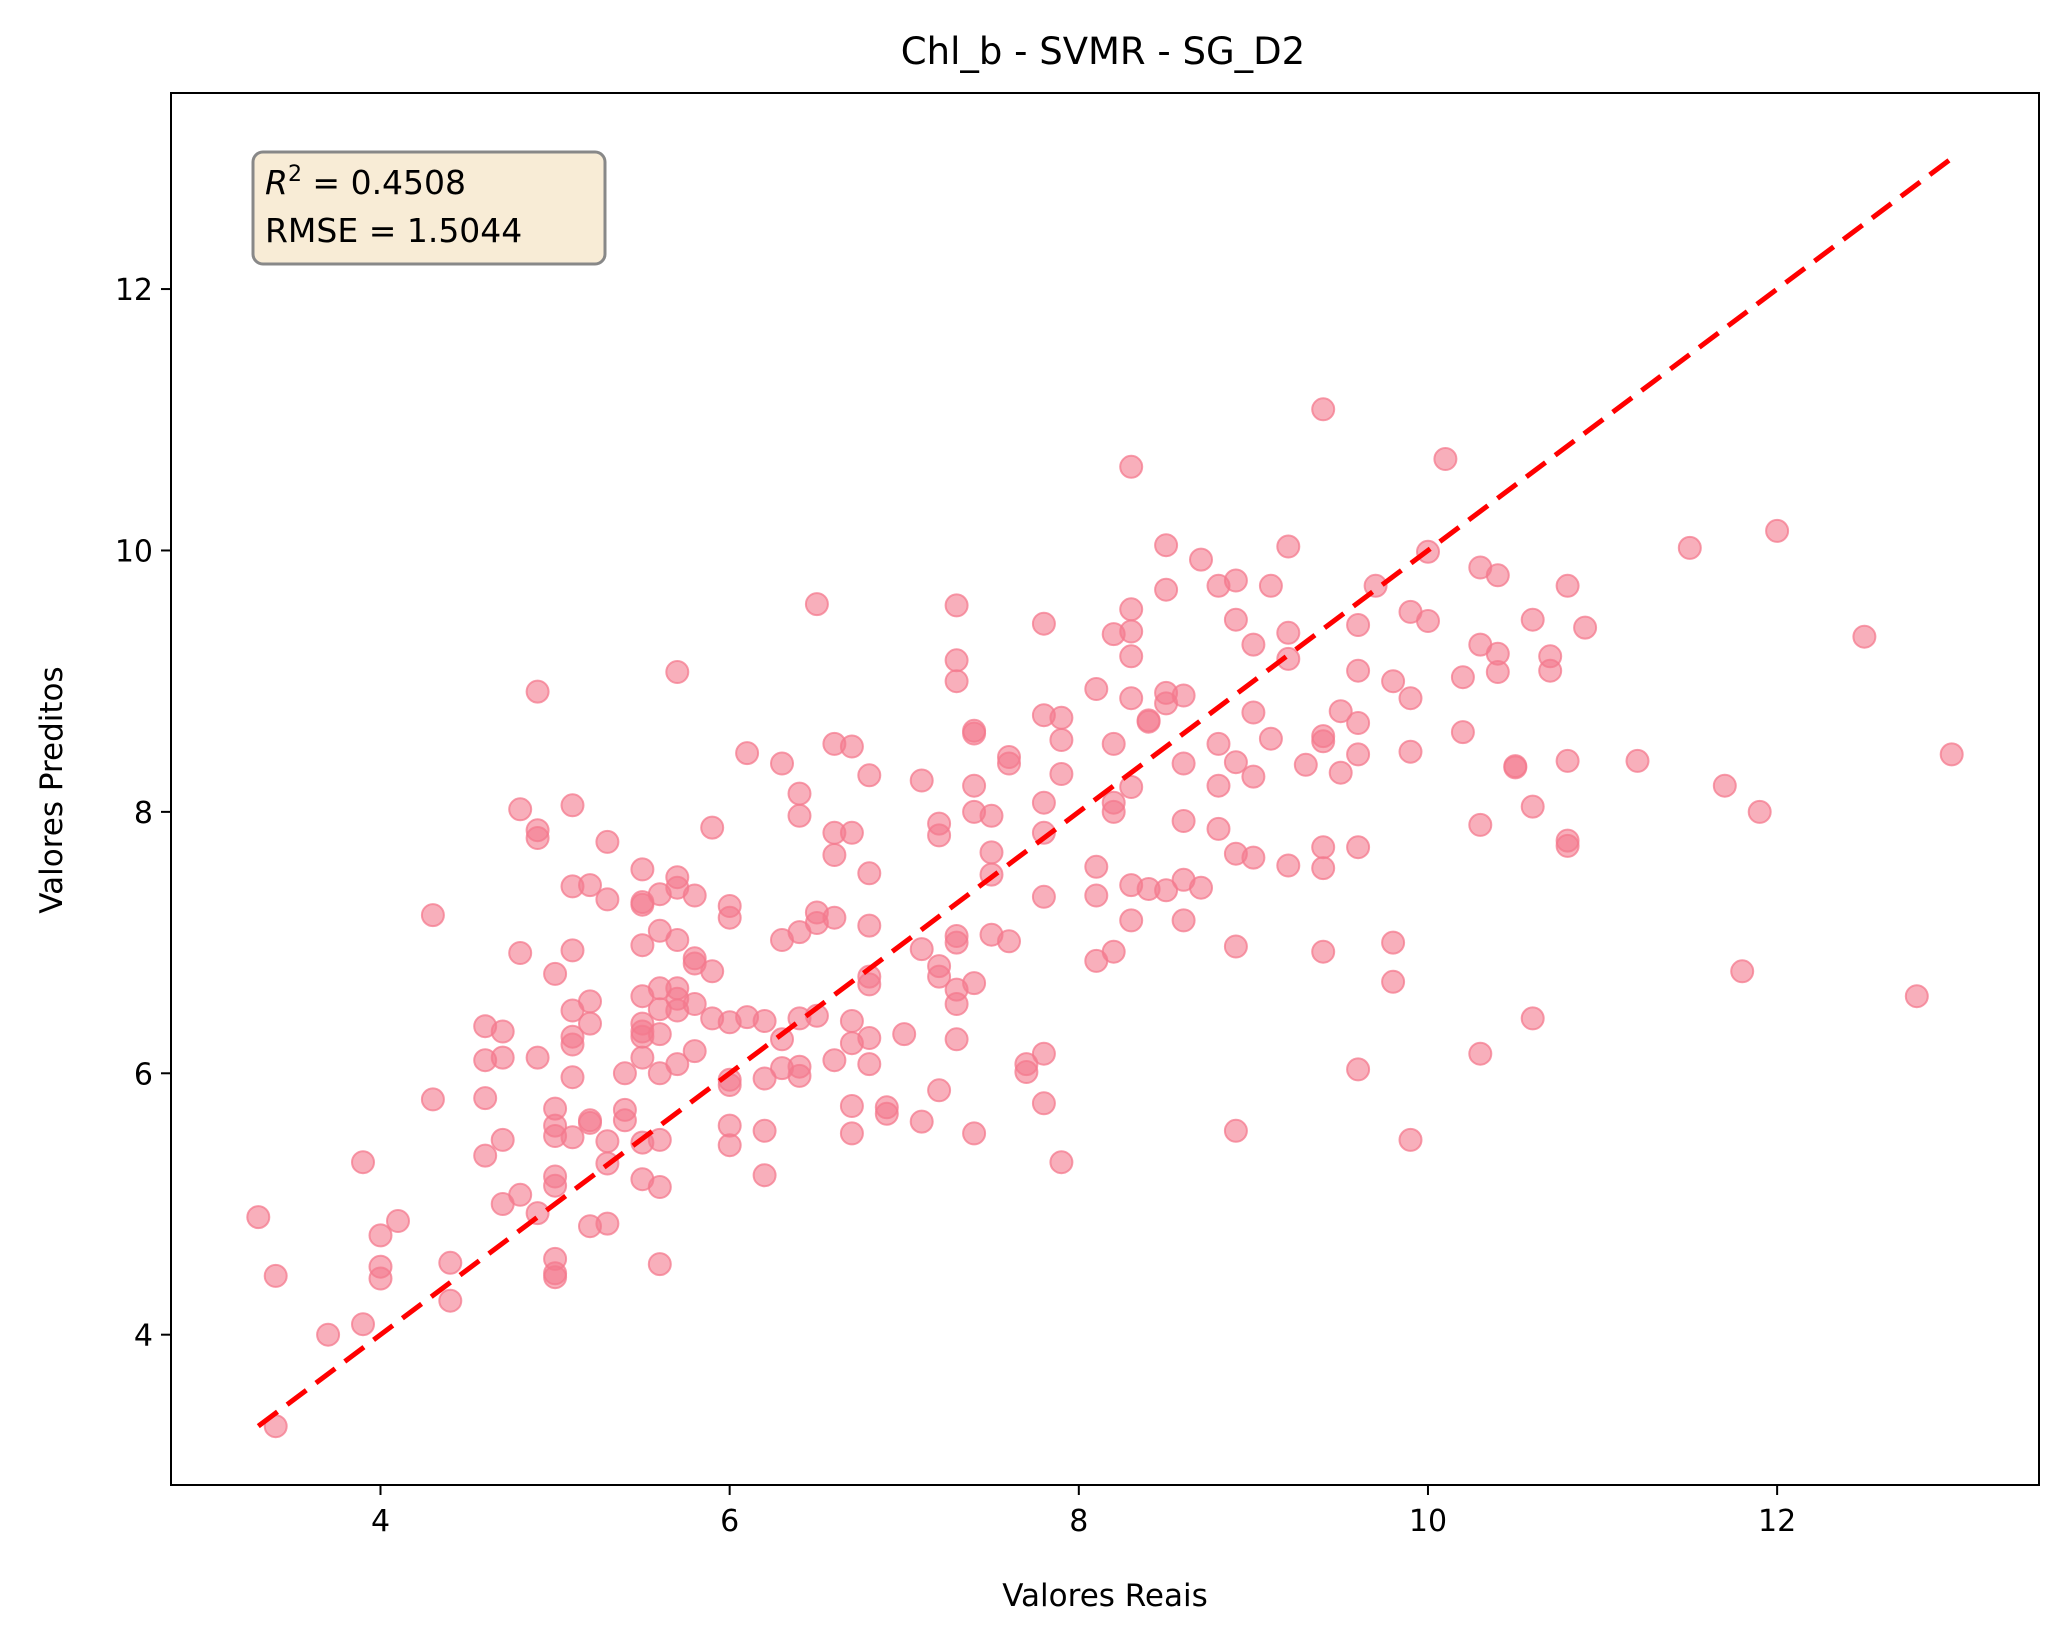 The height and width of the screenshot is (1638, 2060). I want to click on y-tick-label: 6, so click(143, 1074).